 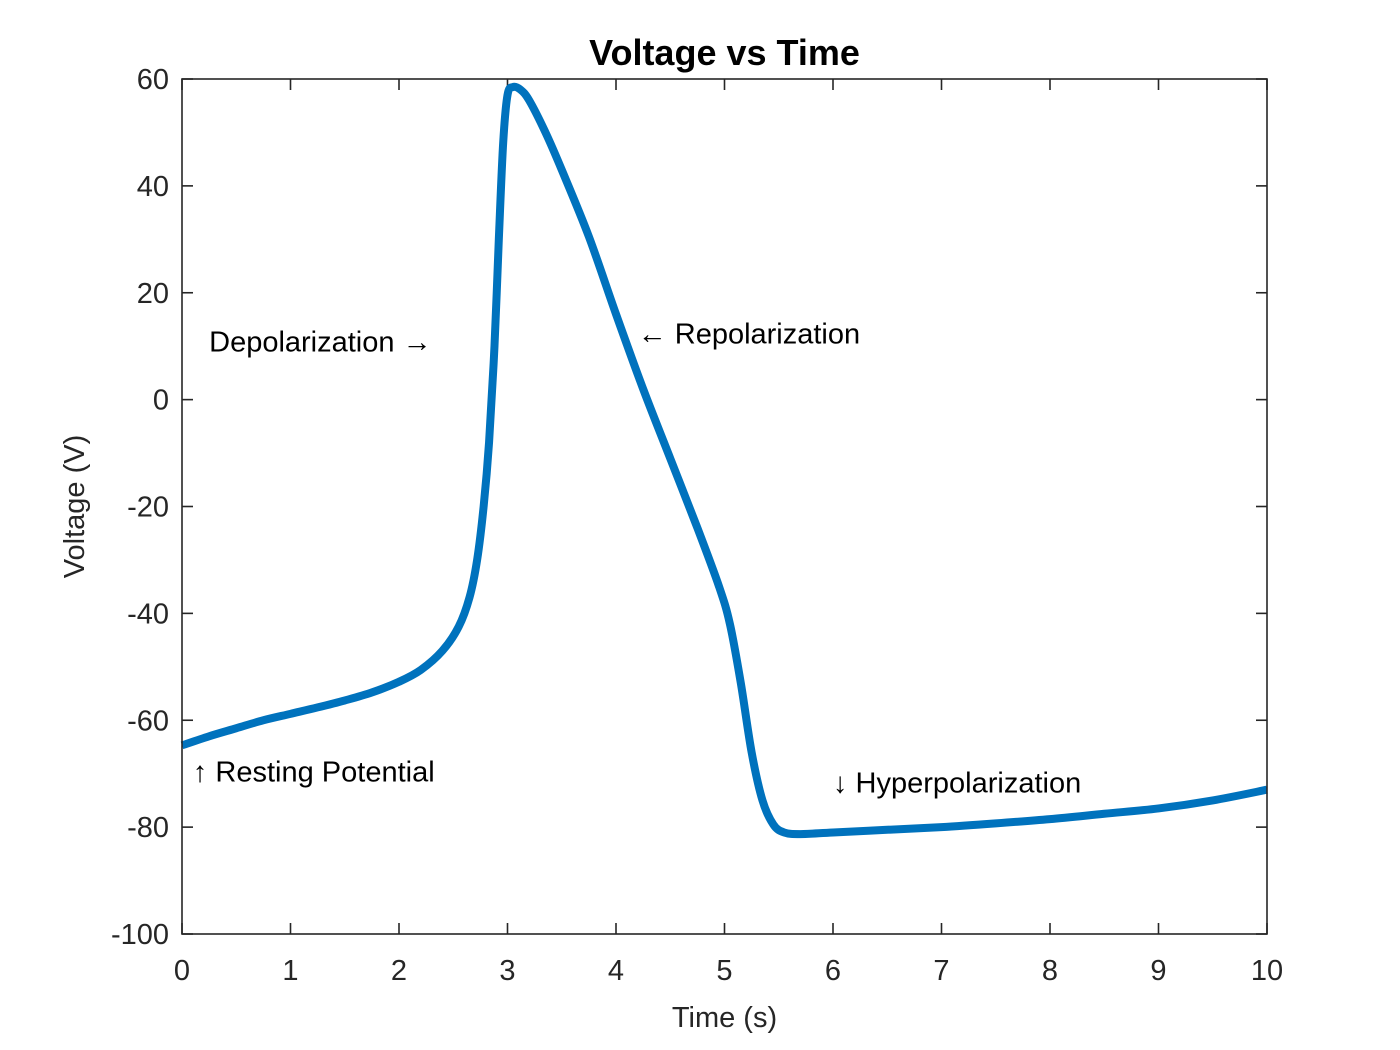 What do you see at coordinates (749, 335) in the screenshot?
I see `annotation-label: ← Repolarization` at bounding box center [749, 335].